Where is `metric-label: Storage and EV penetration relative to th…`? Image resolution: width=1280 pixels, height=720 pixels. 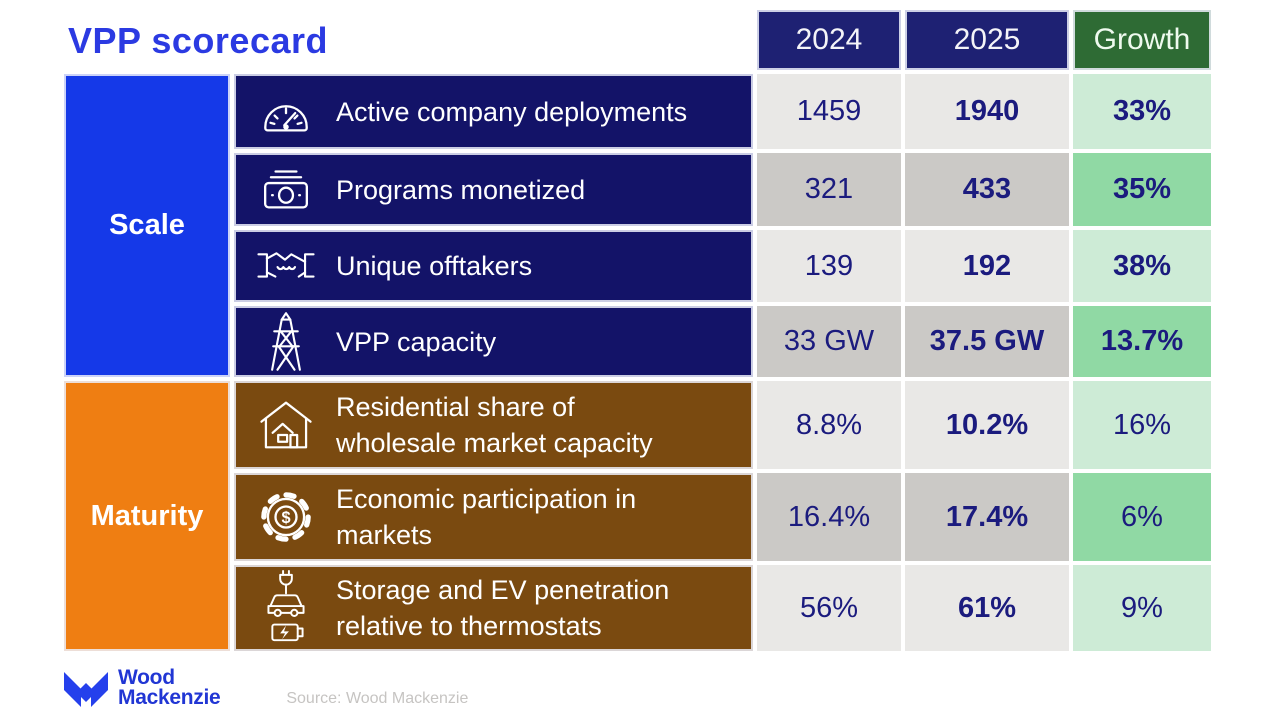 metric-label: Storage and EV penetration relative to th… is located at coordinates (503, 608).